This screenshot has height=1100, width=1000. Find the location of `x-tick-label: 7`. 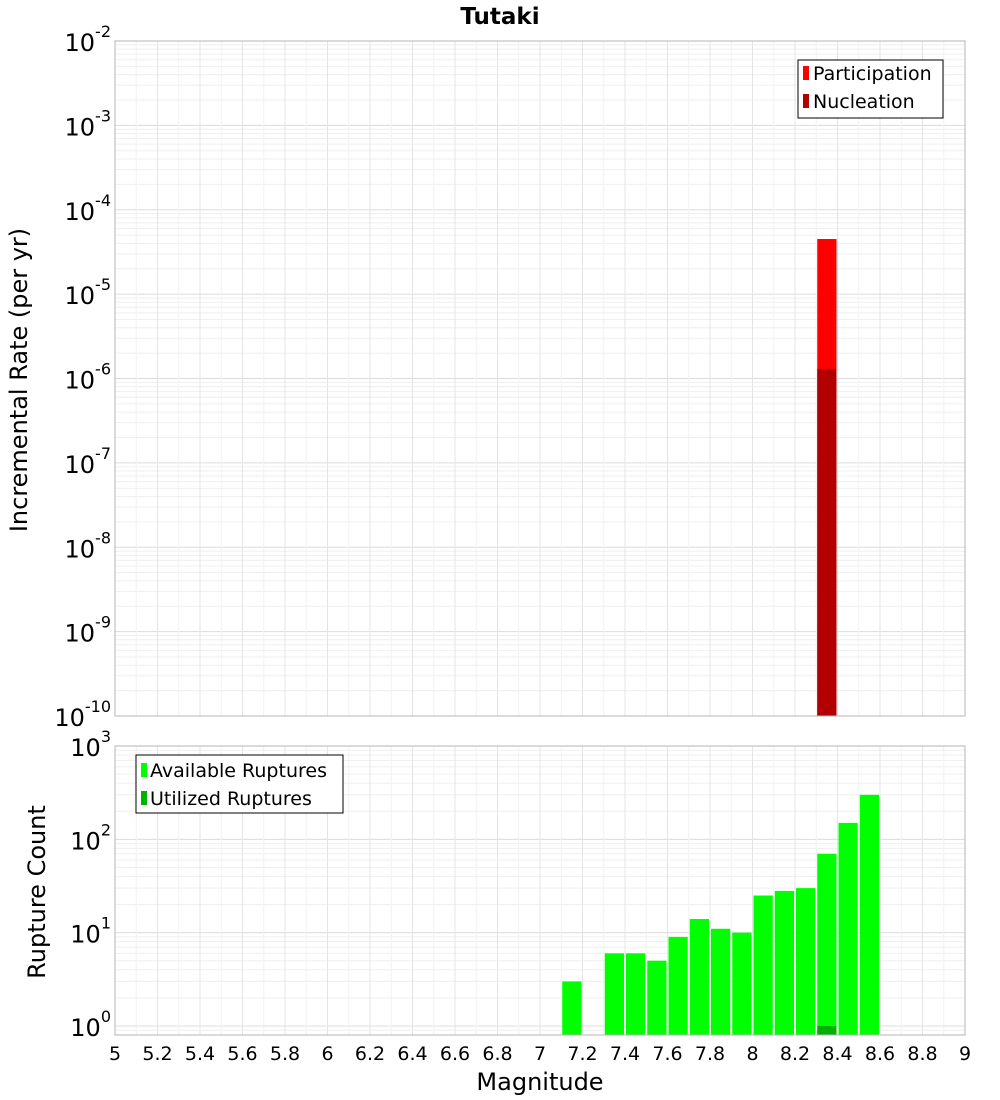

x-tick-label: 7 is located at coordinates (540, 1054).